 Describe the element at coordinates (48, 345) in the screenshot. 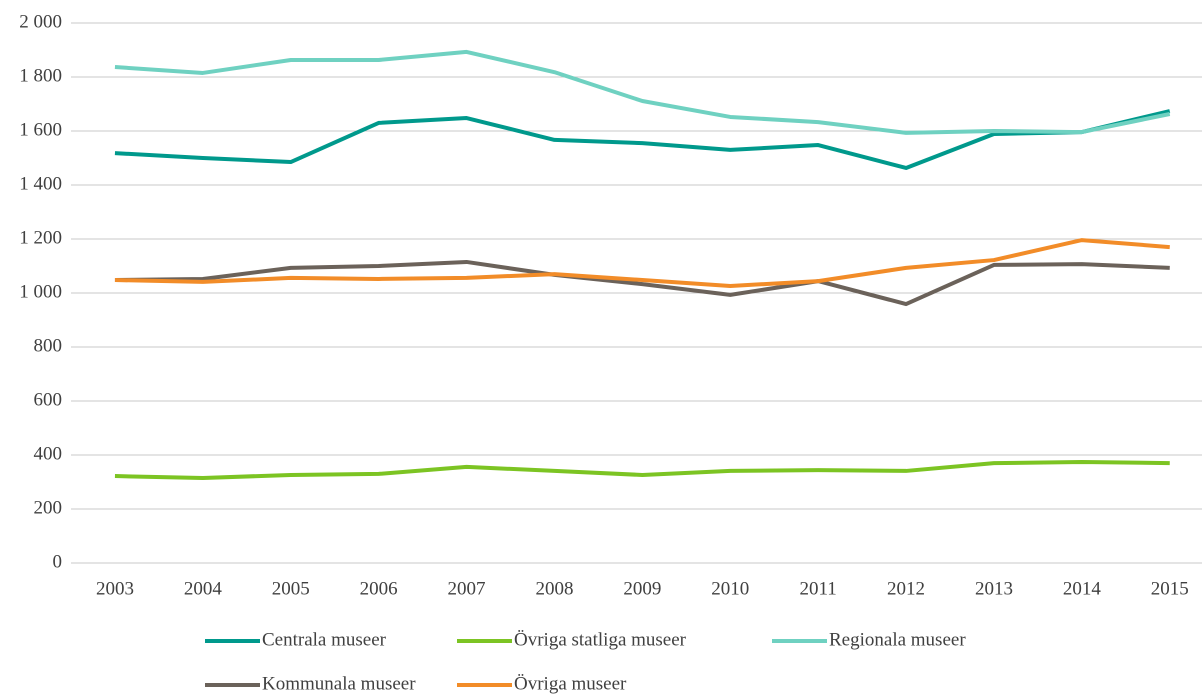

I see `y-tick-label: 800` at that location.